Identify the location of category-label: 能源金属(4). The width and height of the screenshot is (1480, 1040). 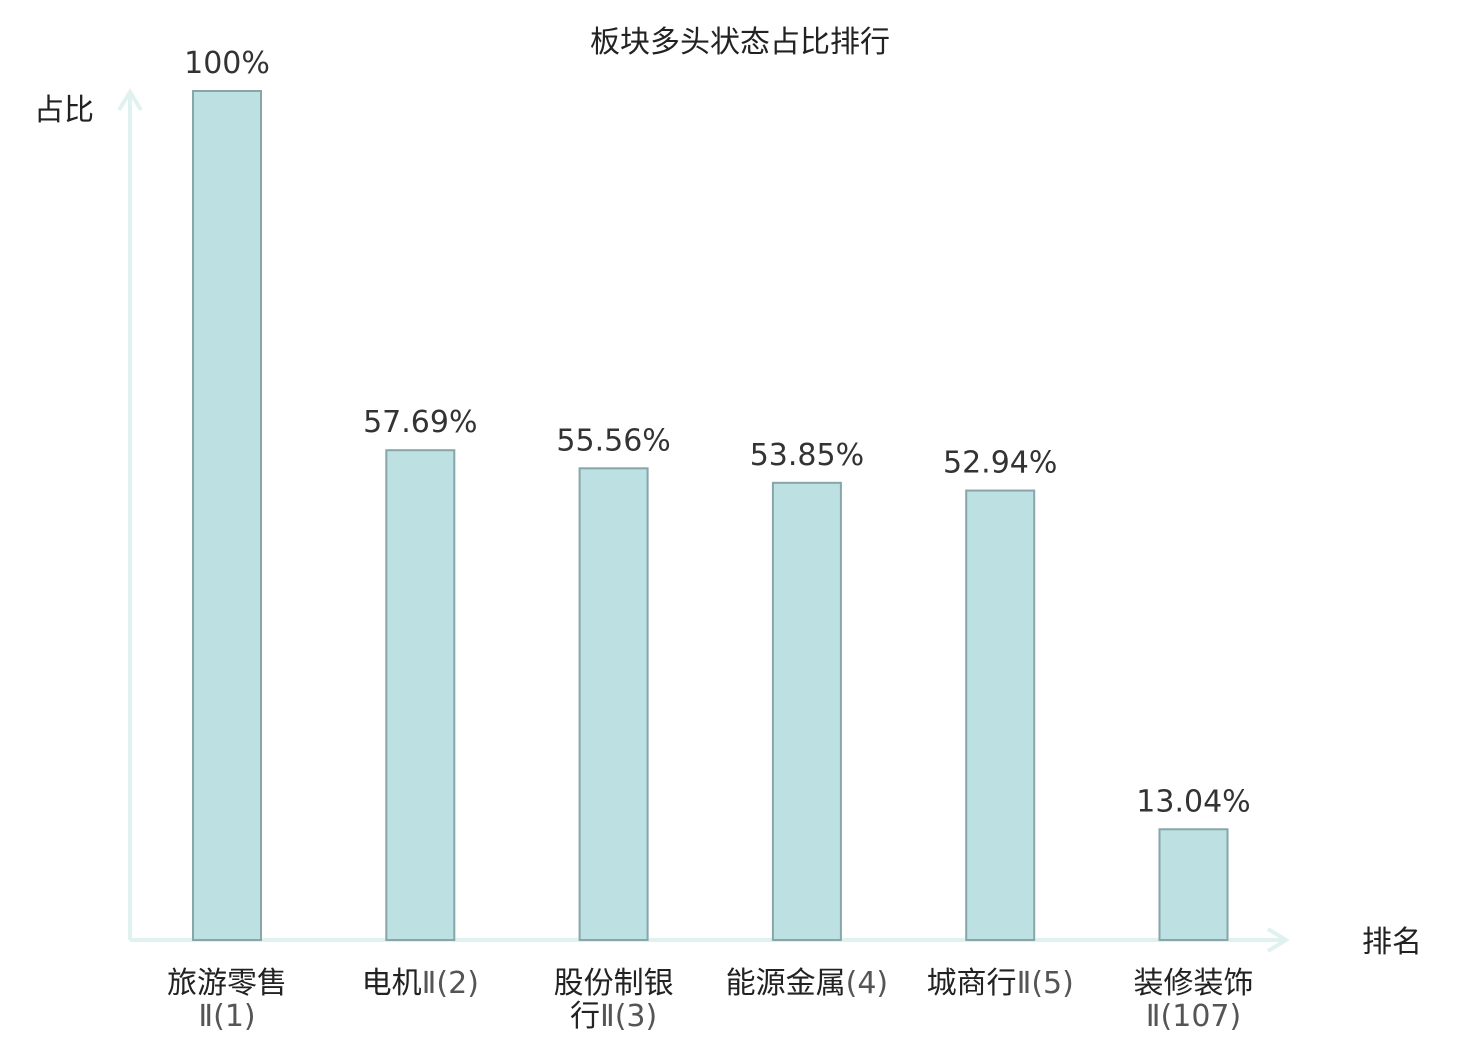
(807, 983).